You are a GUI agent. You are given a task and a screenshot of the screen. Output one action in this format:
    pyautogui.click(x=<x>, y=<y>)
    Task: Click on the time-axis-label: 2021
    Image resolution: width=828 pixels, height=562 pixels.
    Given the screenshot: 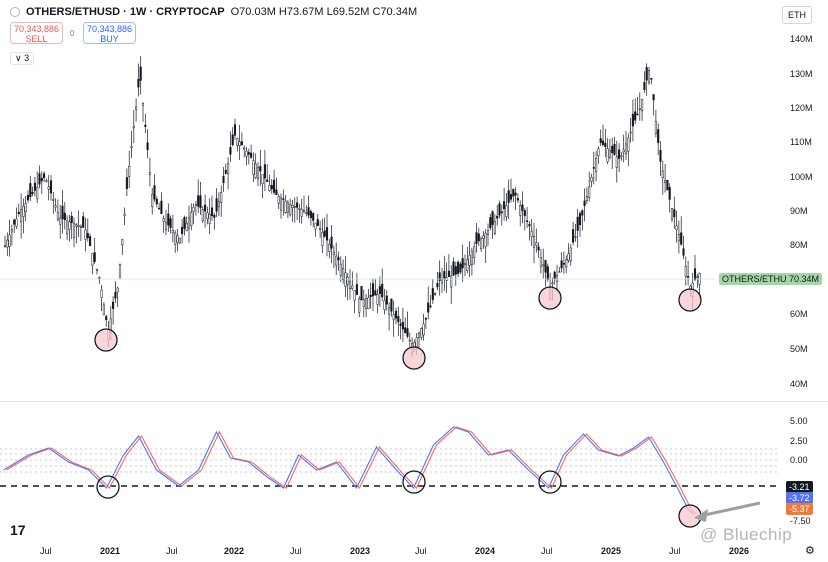 What is the action you would take?
    pyautogui.click(x=110, y=551)
    